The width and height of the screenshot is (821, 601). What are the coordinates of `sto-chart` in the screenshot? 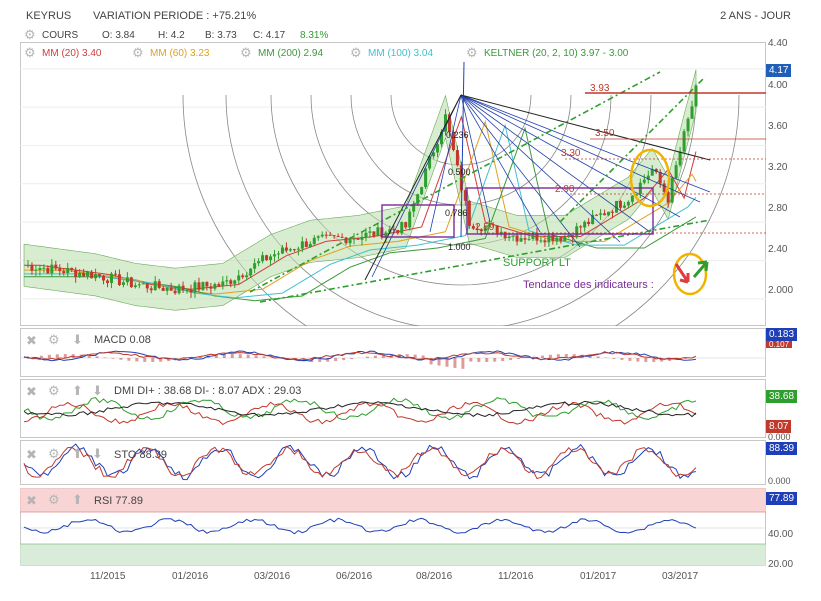 It's located at (393, 462).